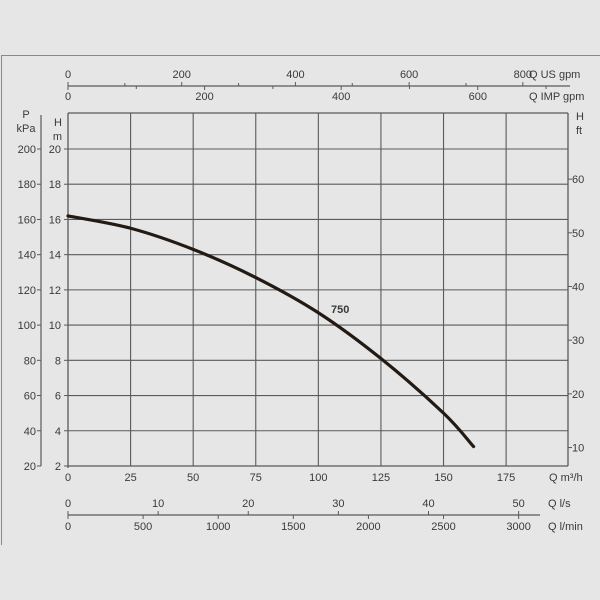 The width and height of the screenshot is (600, 600). What do you see at coordinates (143, 527) in the screenshot?
I see `svg-text: 500` at bounding box center [143, 527].